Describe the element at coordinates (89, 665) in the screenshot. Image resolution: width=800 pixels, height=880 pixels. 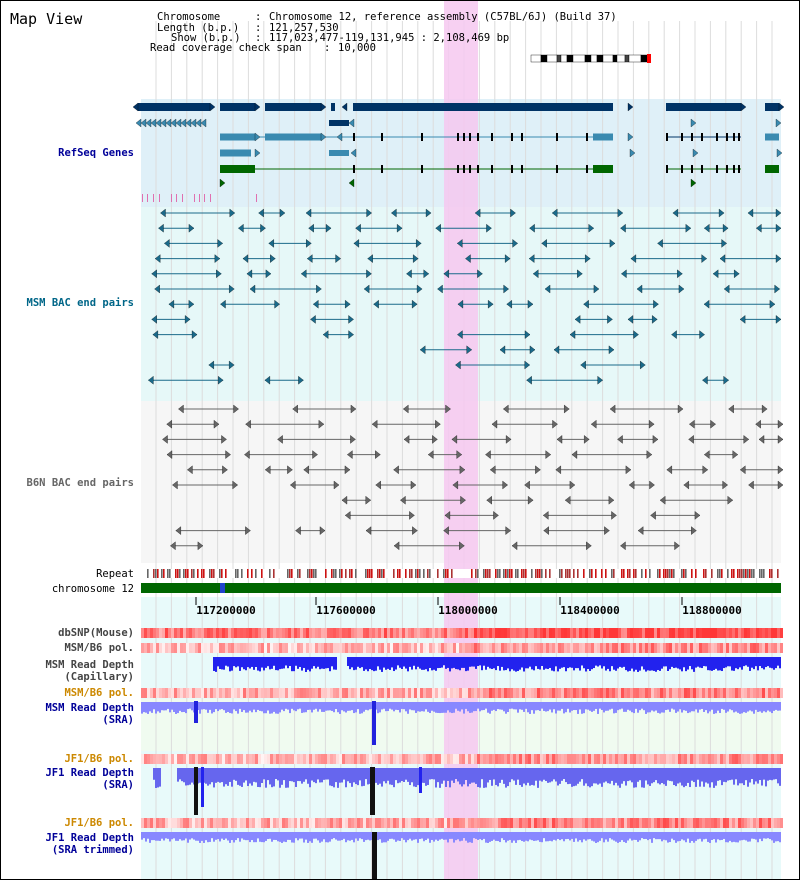
I see `track-label-msm-read-depth-cap: MSM Read Depth` at that location.